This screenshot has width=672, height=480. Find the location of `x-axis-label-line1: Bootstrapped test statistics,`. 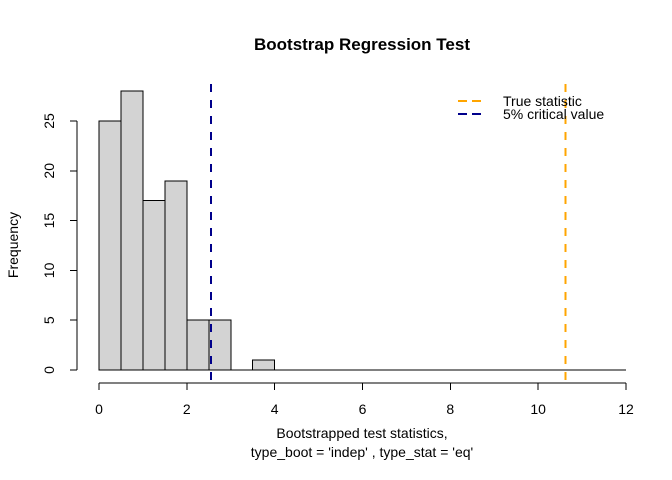

x-axis-label-line1: Bootstrapped test statistics, is located at coordinates (361, 433).